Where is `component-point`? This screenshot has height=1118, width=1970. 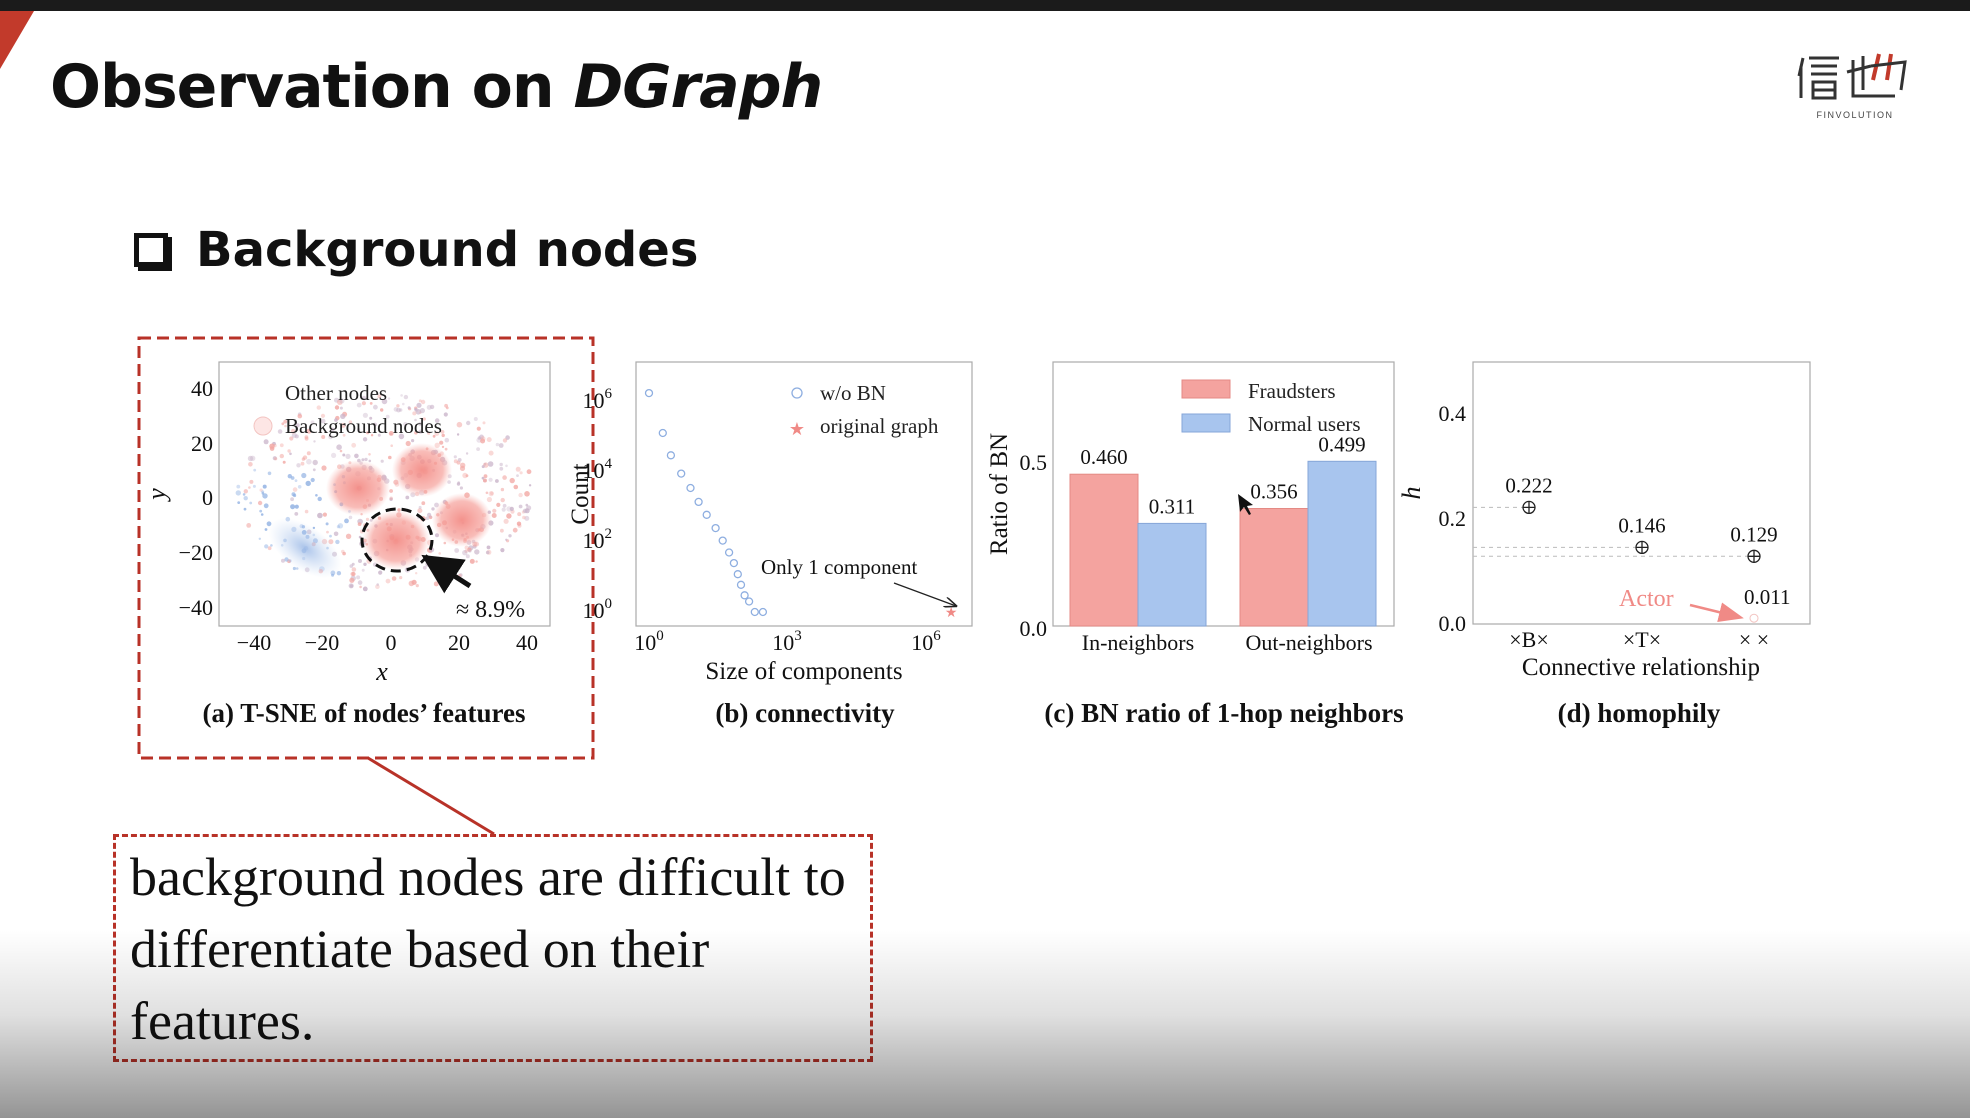
component-point is located at coordinates (729, 552).